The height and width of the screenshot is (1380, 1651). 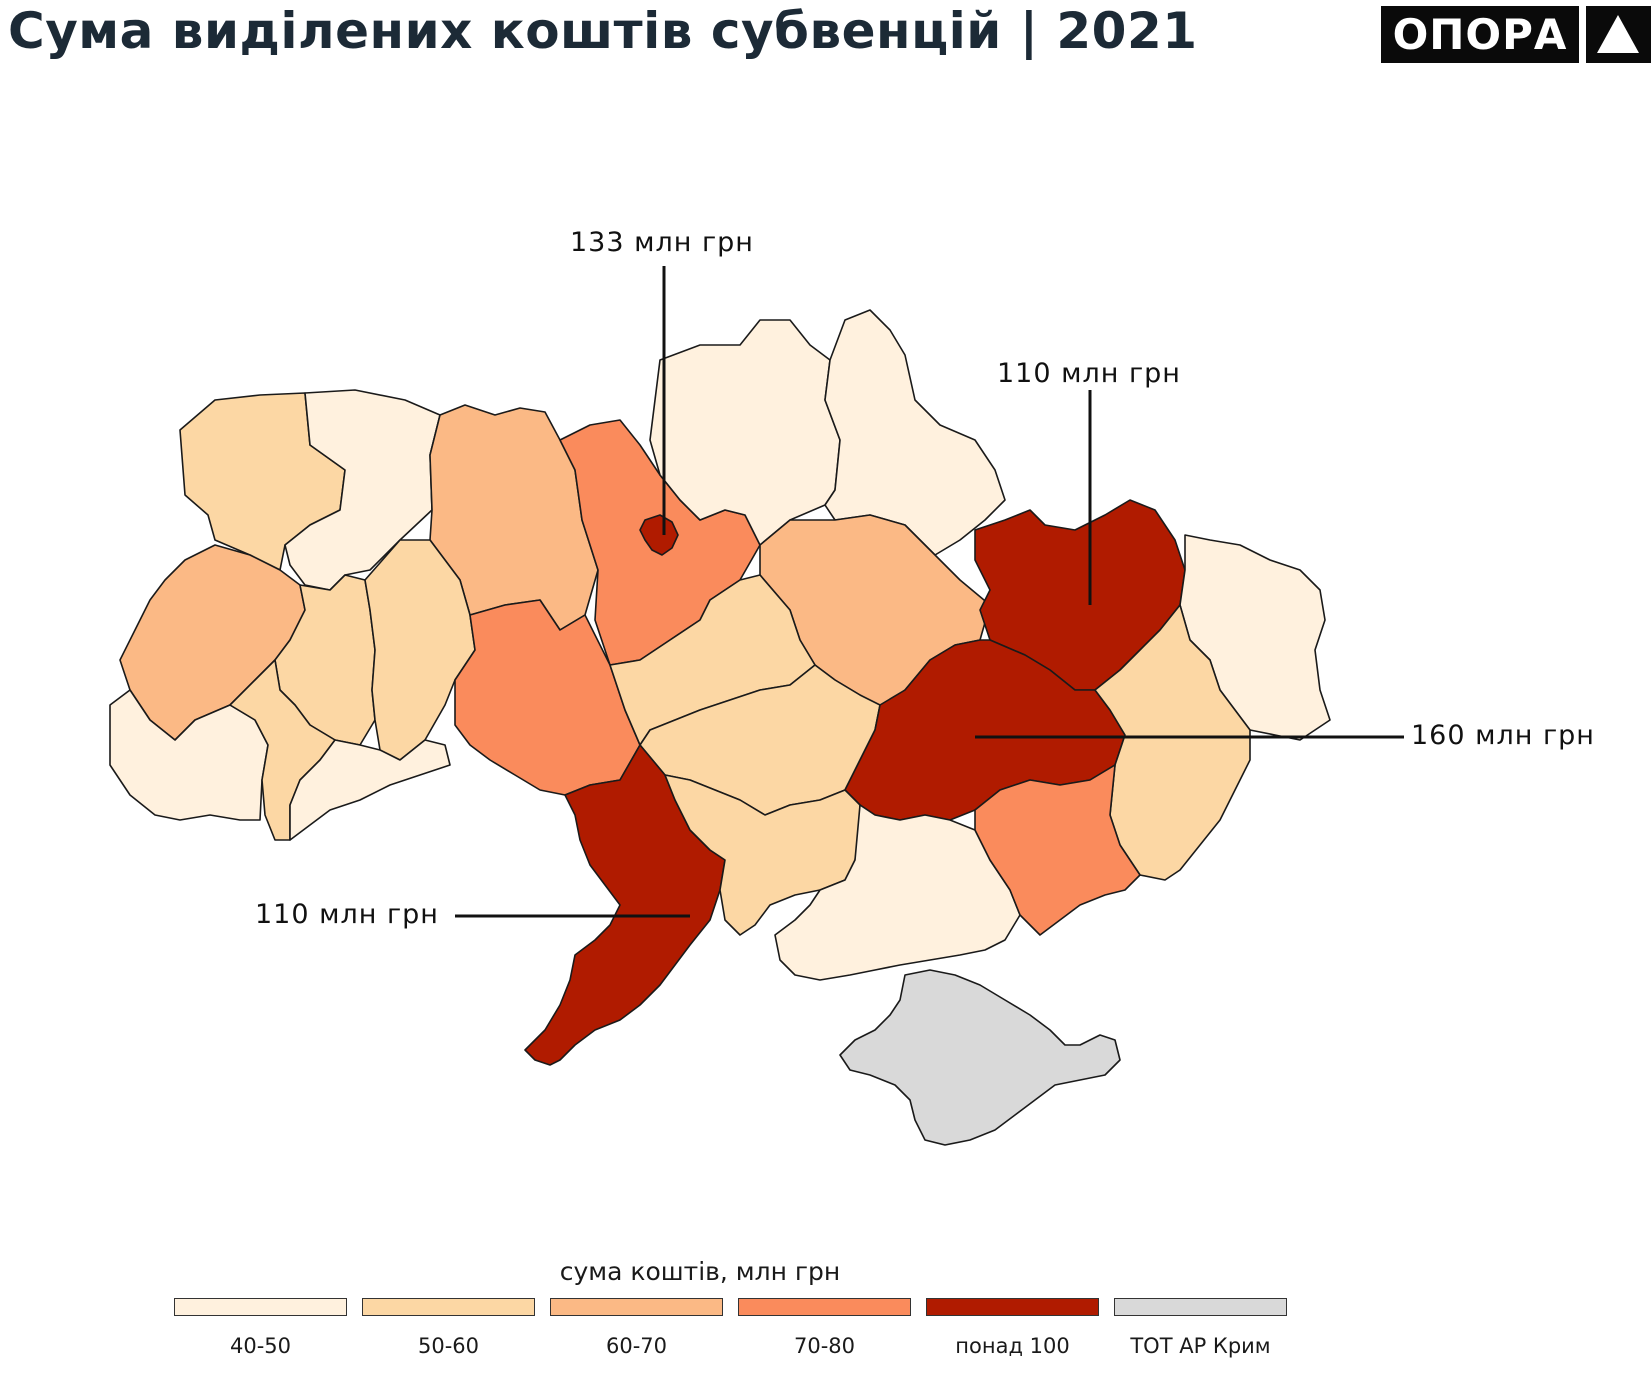 What do you see at coordinates (347, 914) in the screenshot?
I see `callout-odesa: 110 млн грн` at bounding box center [347, 914].